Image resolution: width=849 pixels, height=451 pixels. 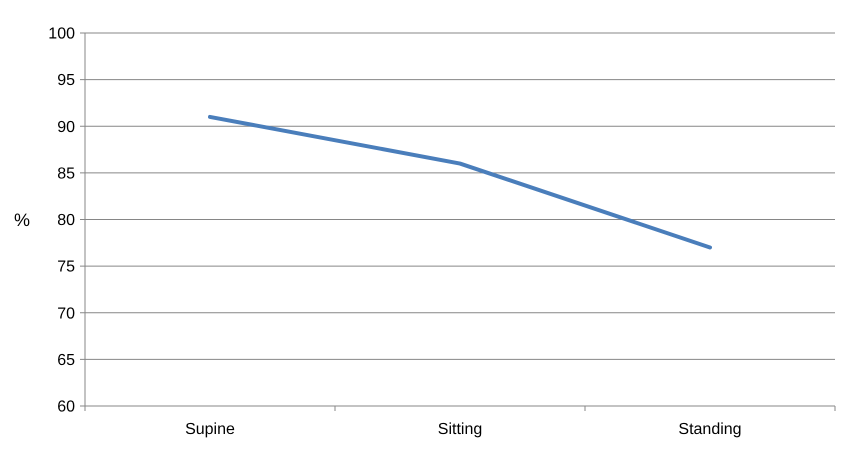 What do you see at coordinates (66, 407) in the screenshot?
I see `y-tick-label: 60` at bounding box center [66, 407].